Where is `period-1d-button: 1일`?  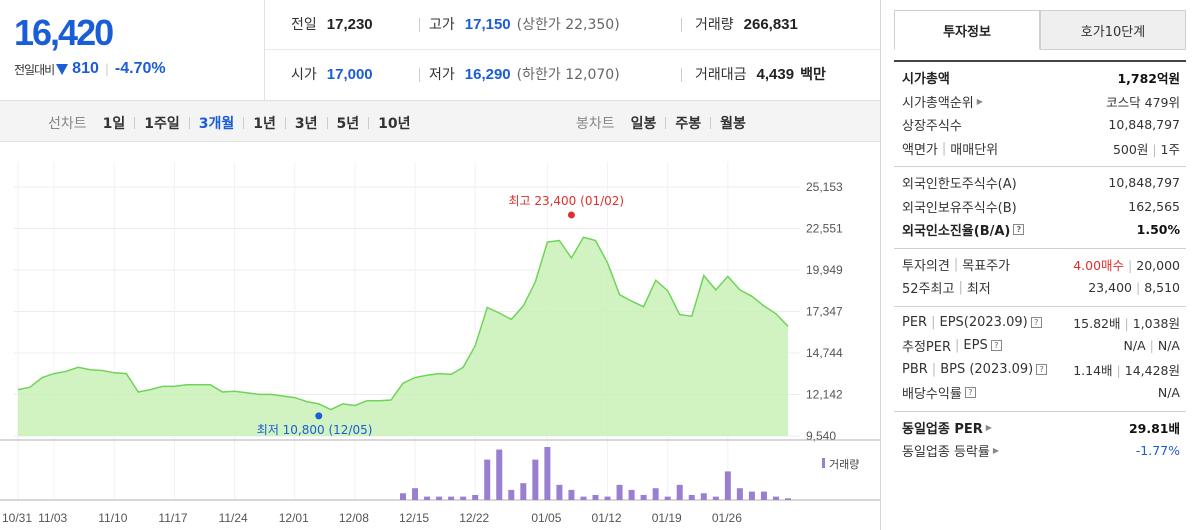 period-1d-button: 1일 is located at coordinates (114, 124).